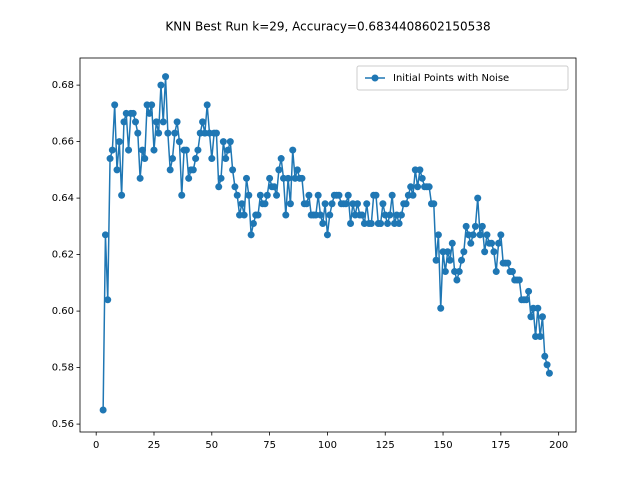 The image size is (640, 480). I want to click on x-tick-label: 150, so click(442, 445).